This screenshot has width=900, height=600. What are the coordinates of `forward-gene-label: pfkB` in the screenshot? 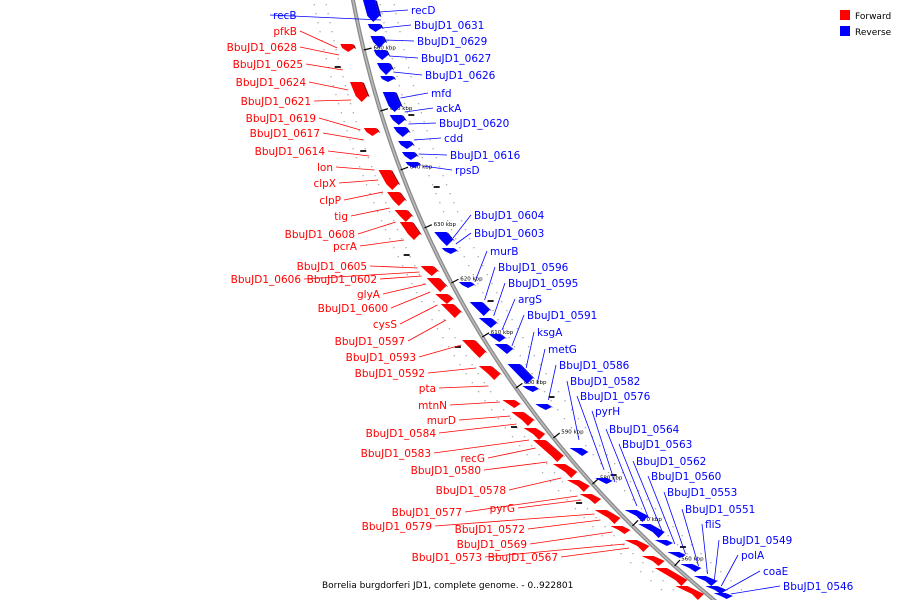 It's located at (285, 32).